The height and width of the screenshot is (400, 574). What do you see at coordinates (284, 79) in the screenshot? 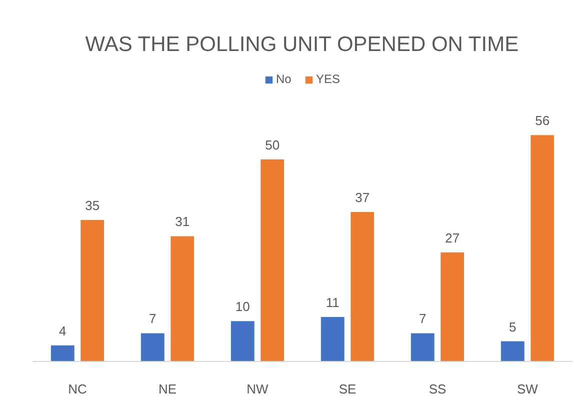
I see `legend-label: No` at bounding box center [284, 79].